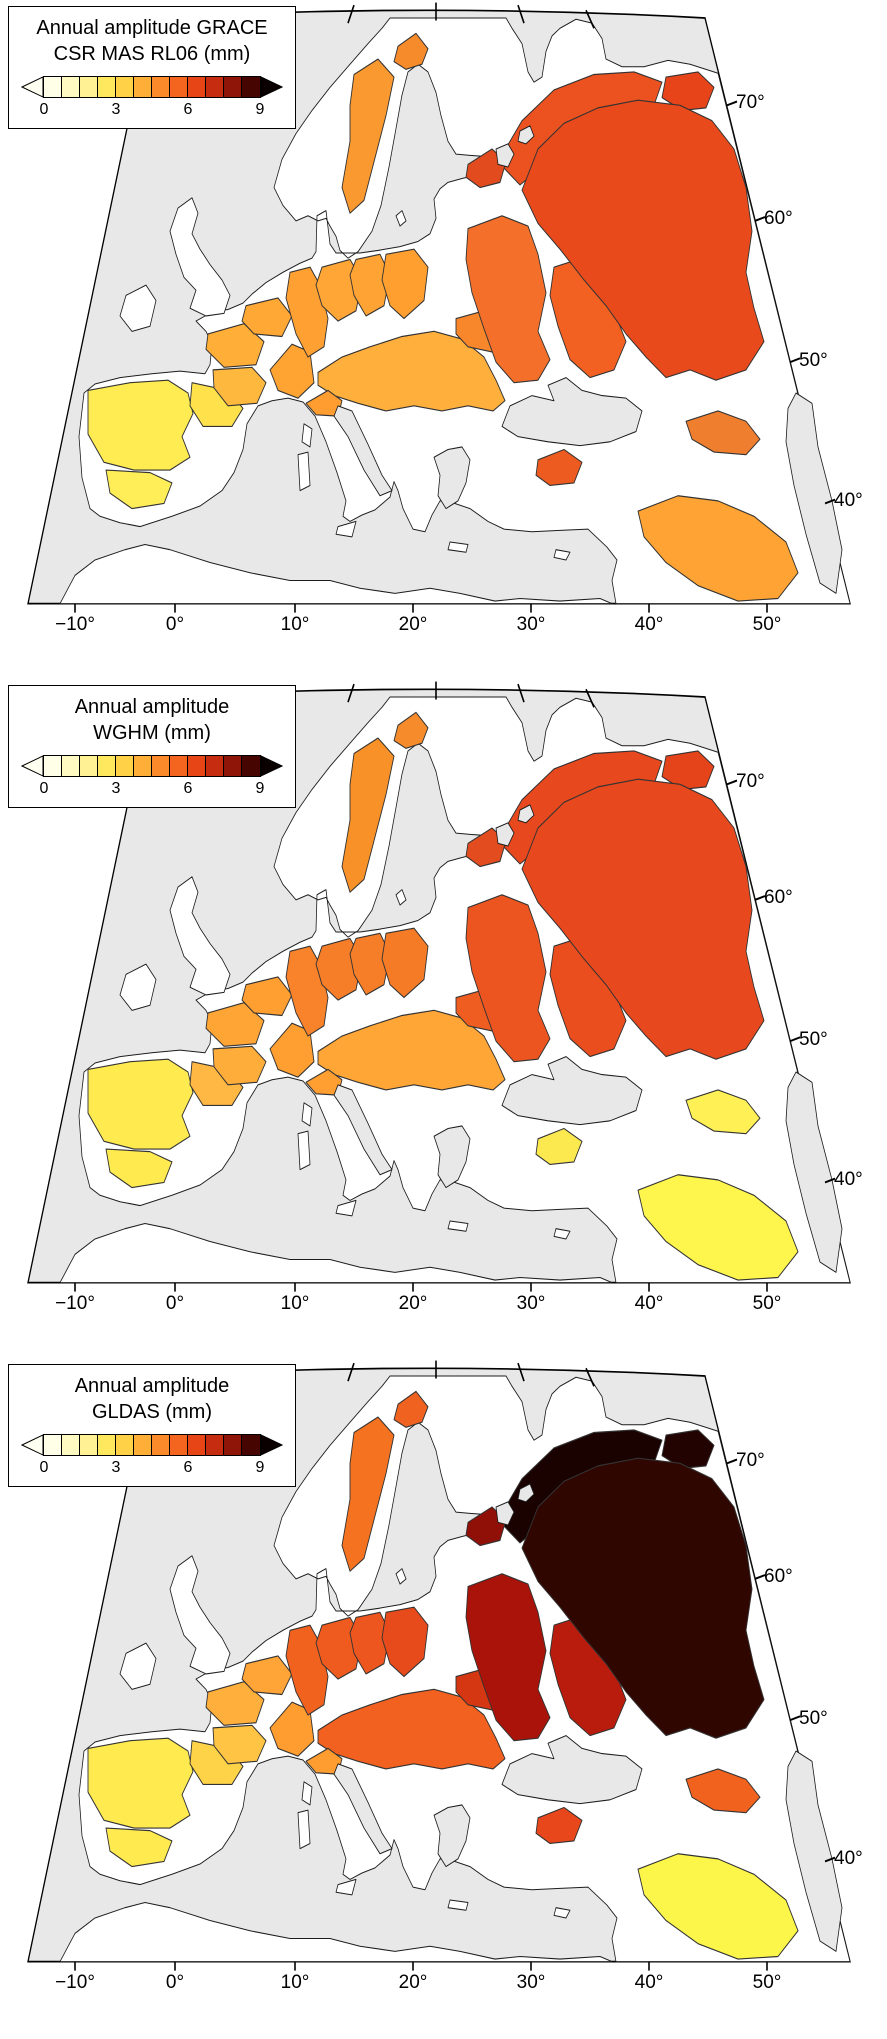 The height and width of the screenshot is (2039, 887). What do you see at coordinates (239, 1065) in the screenshot?
I see `basin-garonne` at bounding box center [239, 1065].